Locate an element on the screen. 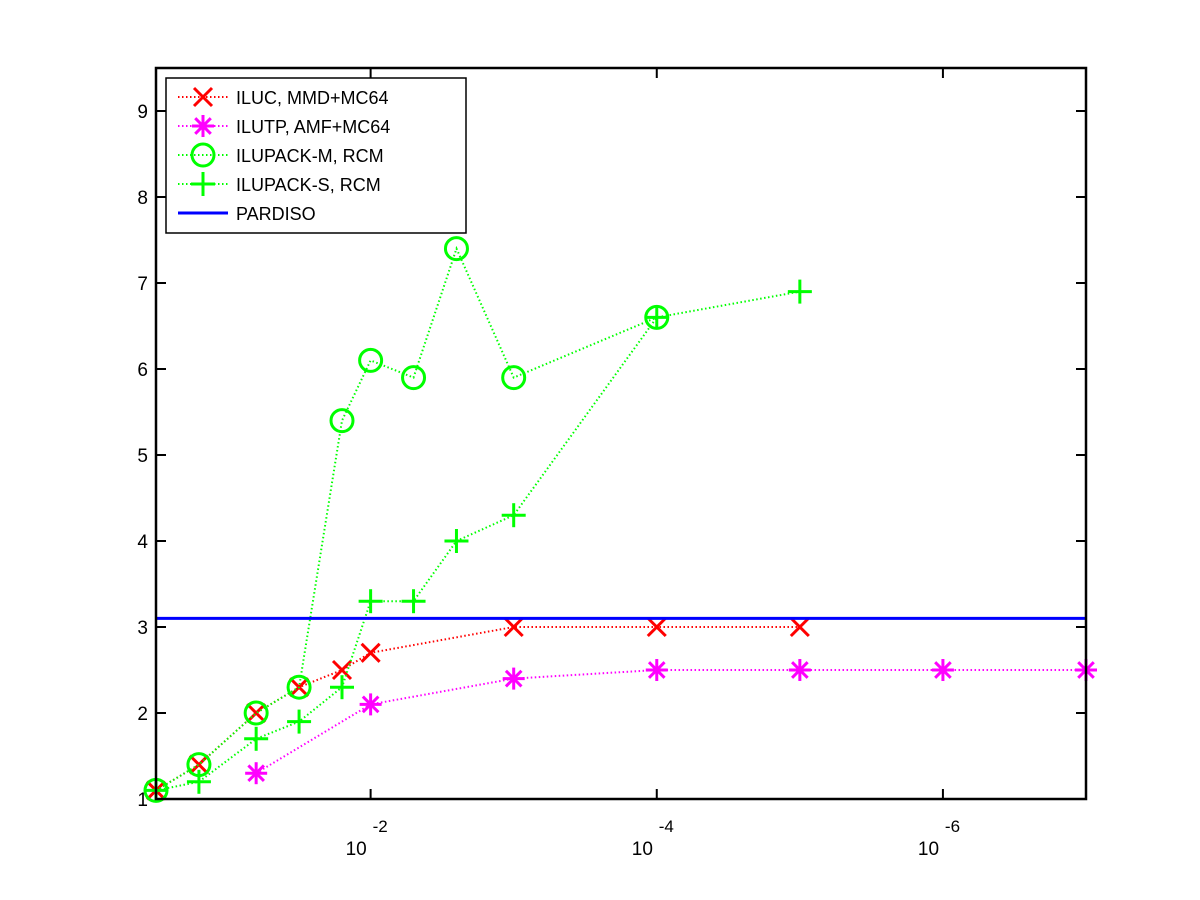 This screenshot has width=1200, height=900. y-tick-label-0: 1 is located at coordinates (142, 800).